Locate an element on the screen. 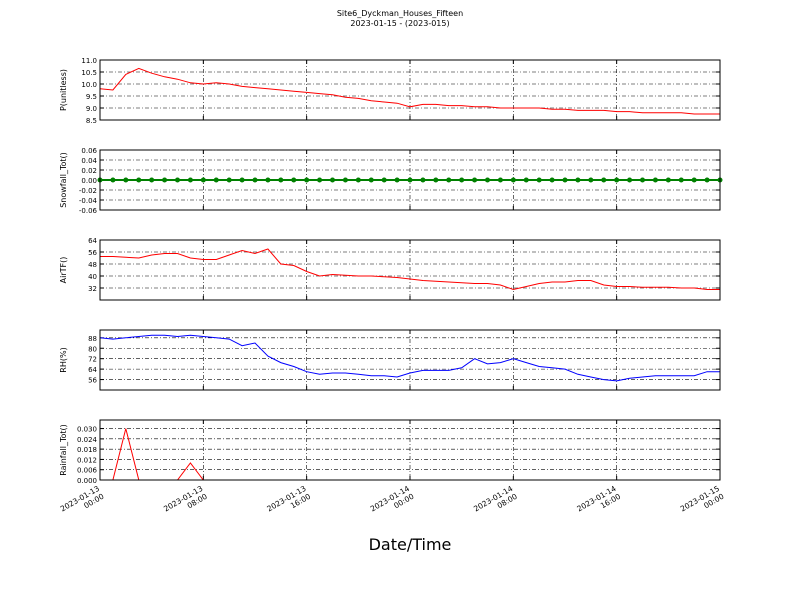  y-tick-label: 0.018 is located at coordinates (87, 450).